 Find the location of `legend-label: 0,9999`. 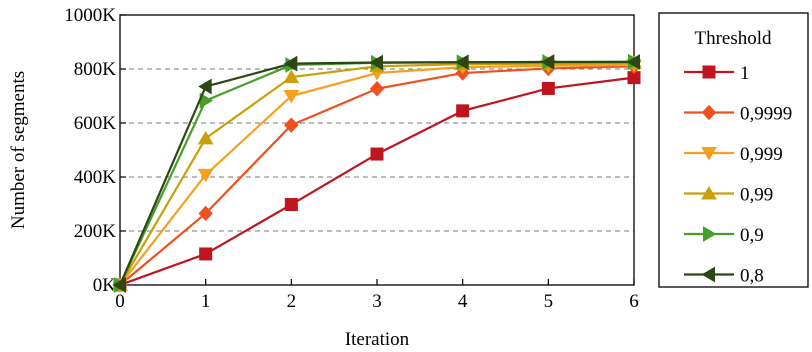

legend-label: 0,9999 is located at coordinates (766, 114).